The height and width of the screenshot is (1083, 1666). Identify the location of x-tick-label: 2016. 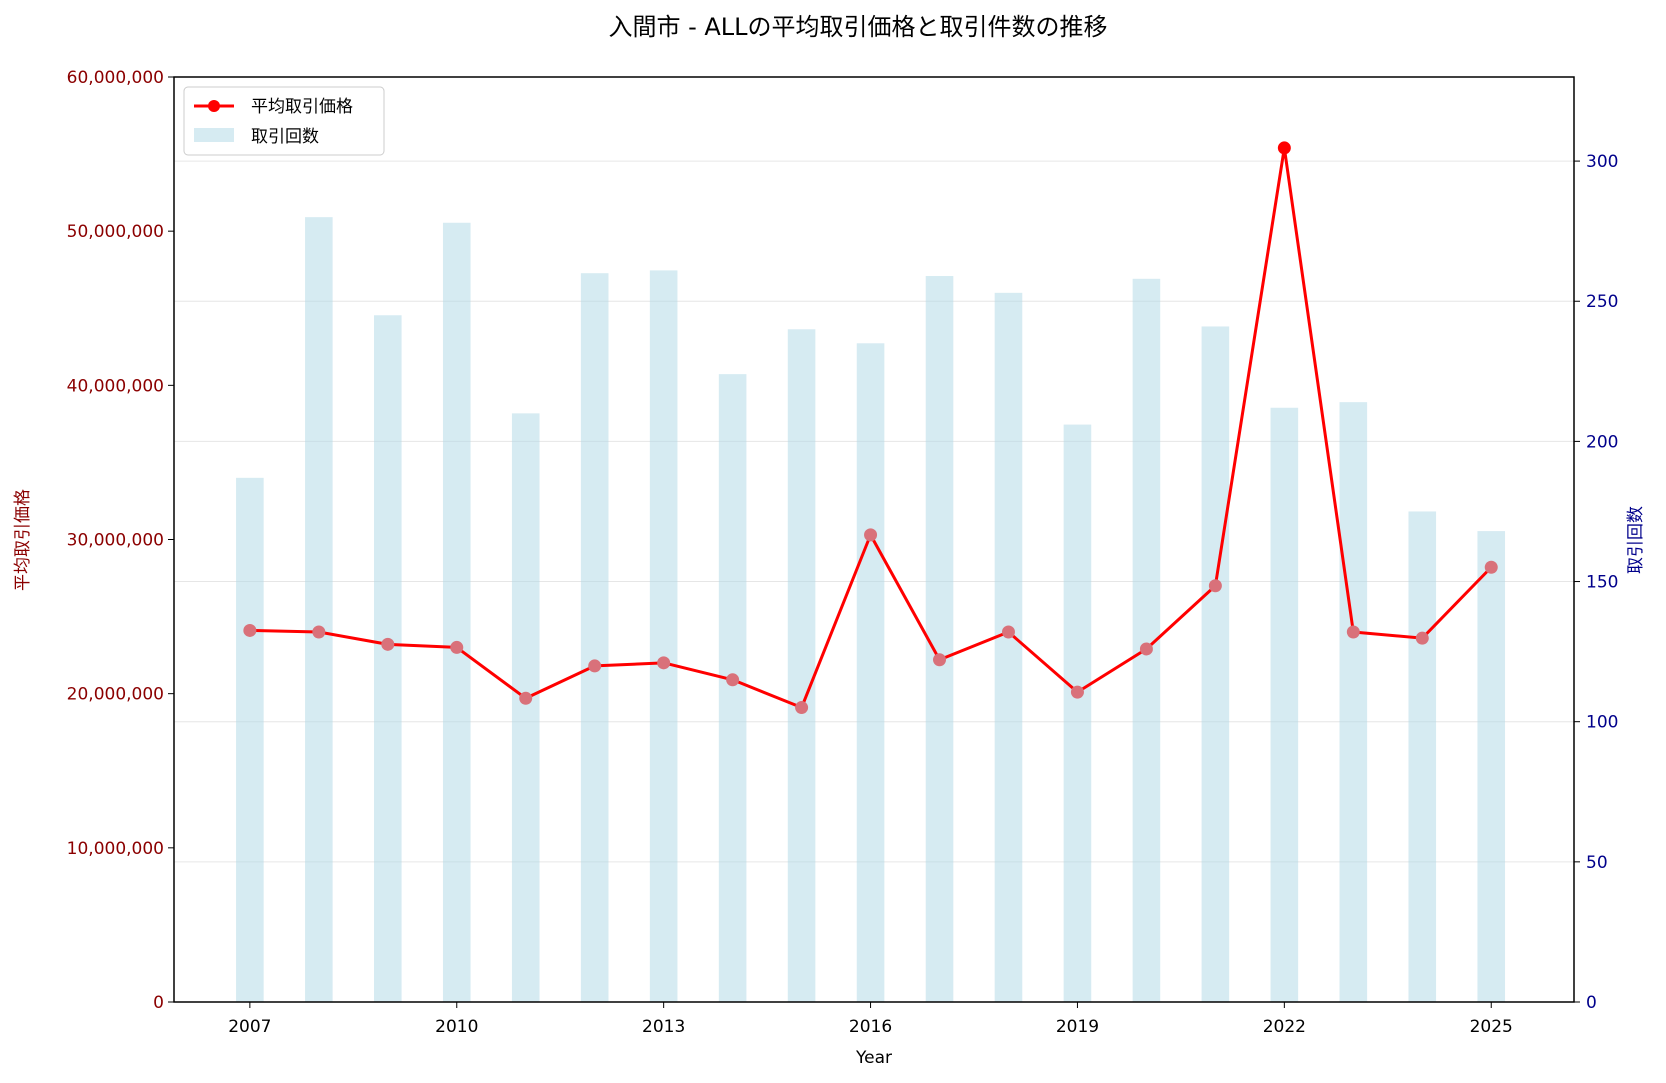
(870, 1027).